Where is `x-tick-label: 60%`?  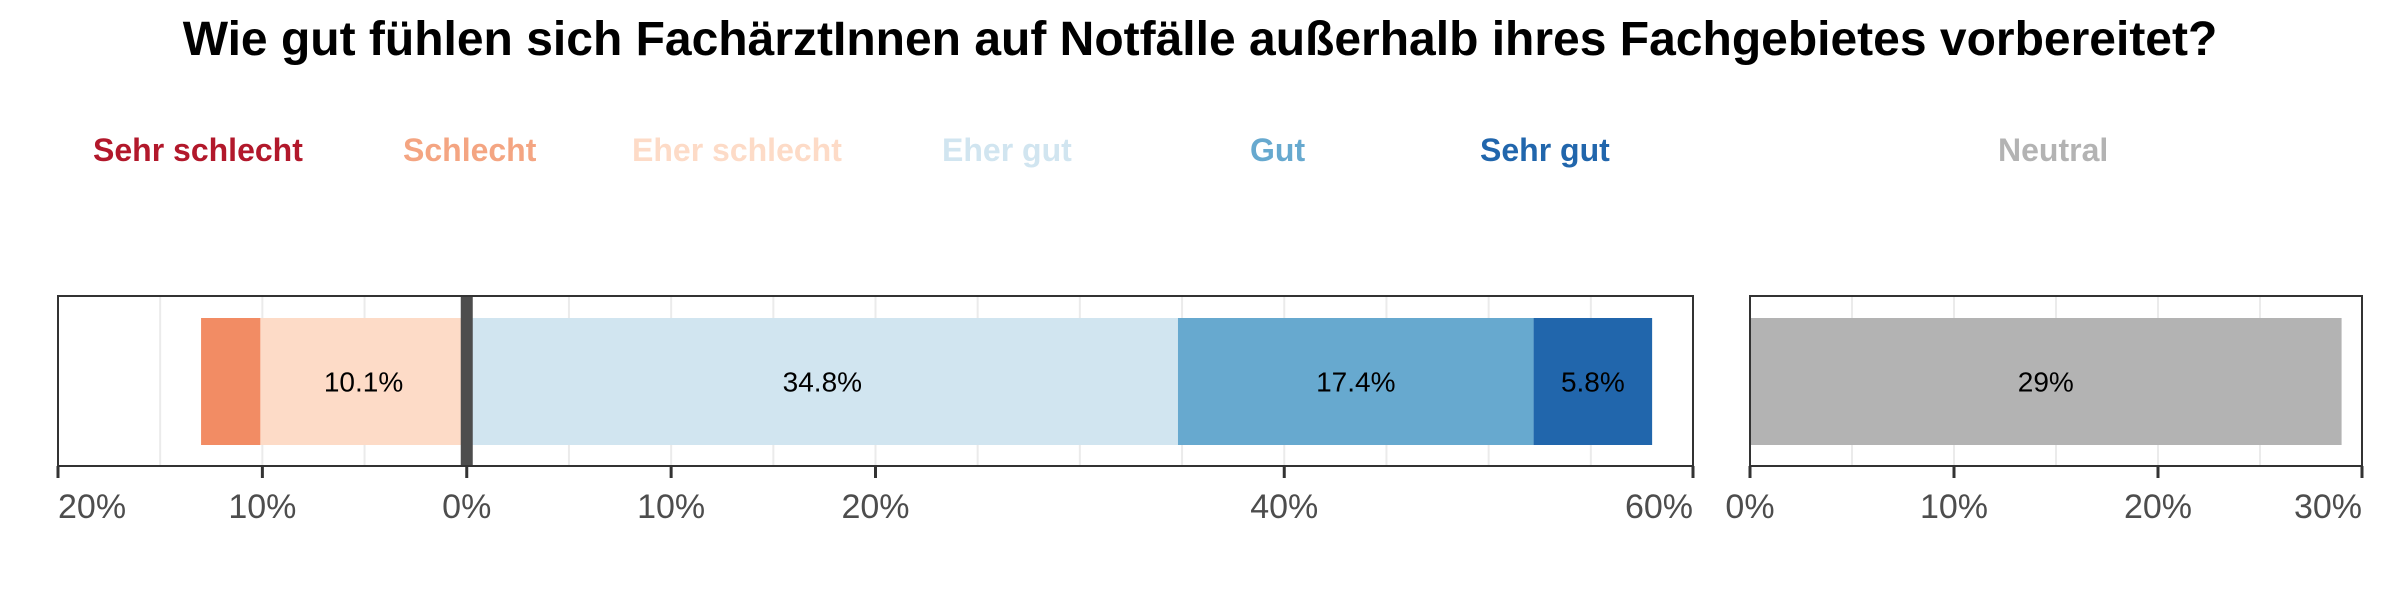 x-tick-label: 60% is located at coordinates (1659, 507).